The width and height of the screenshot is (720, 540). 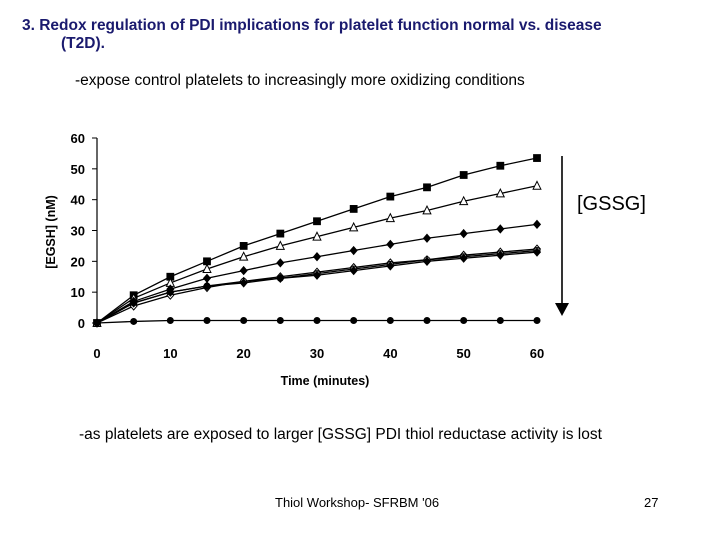 I want to click on y-tick-label: 10, so click(x=78, y=292).